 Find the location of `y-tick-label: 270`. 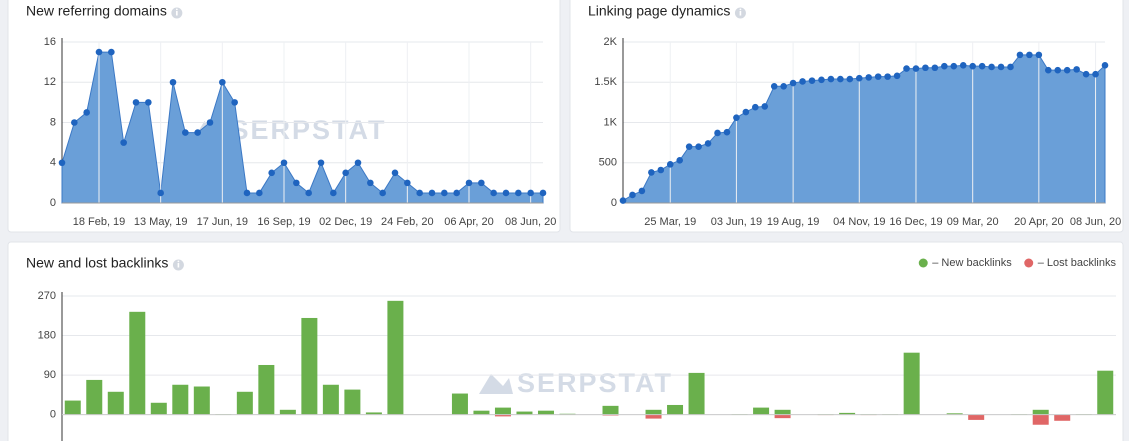

y-tick-label: 270 is located at coordinates (47, 296).